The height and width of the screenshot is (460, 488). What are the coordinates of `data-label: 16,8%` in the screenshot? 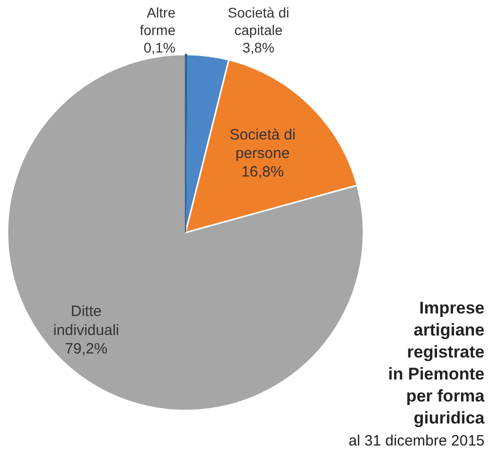 It's located at (262, 172).